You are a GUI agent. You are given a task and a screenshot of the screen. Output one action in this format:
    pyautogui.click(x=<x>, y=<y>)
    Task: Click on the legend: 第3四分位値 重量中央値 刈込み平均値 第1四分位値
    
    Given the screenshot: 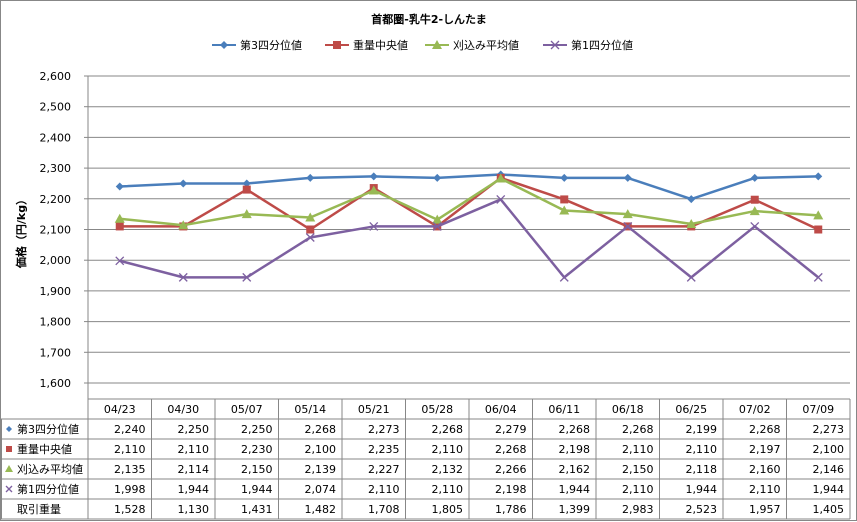 What is the action you would take?
    pyautogui.click(x=422, y=45)
    